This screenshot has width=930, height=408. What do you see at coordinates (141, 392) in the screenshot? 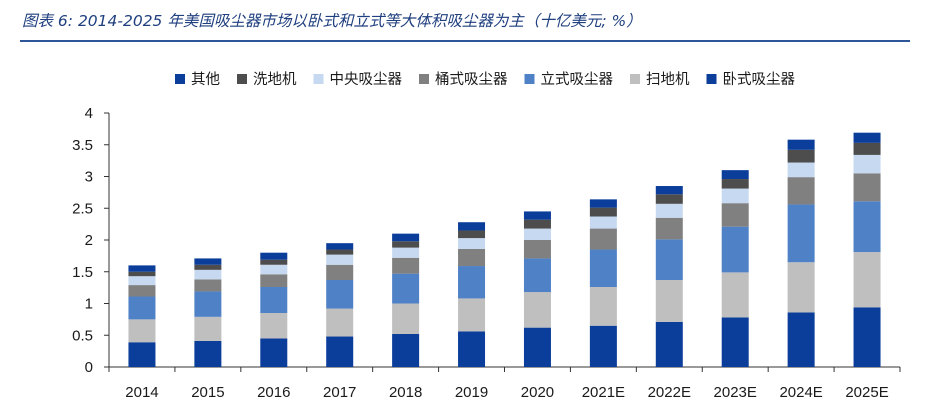
I see `x-tick-label: 2014` at bounding box center [141, 392].